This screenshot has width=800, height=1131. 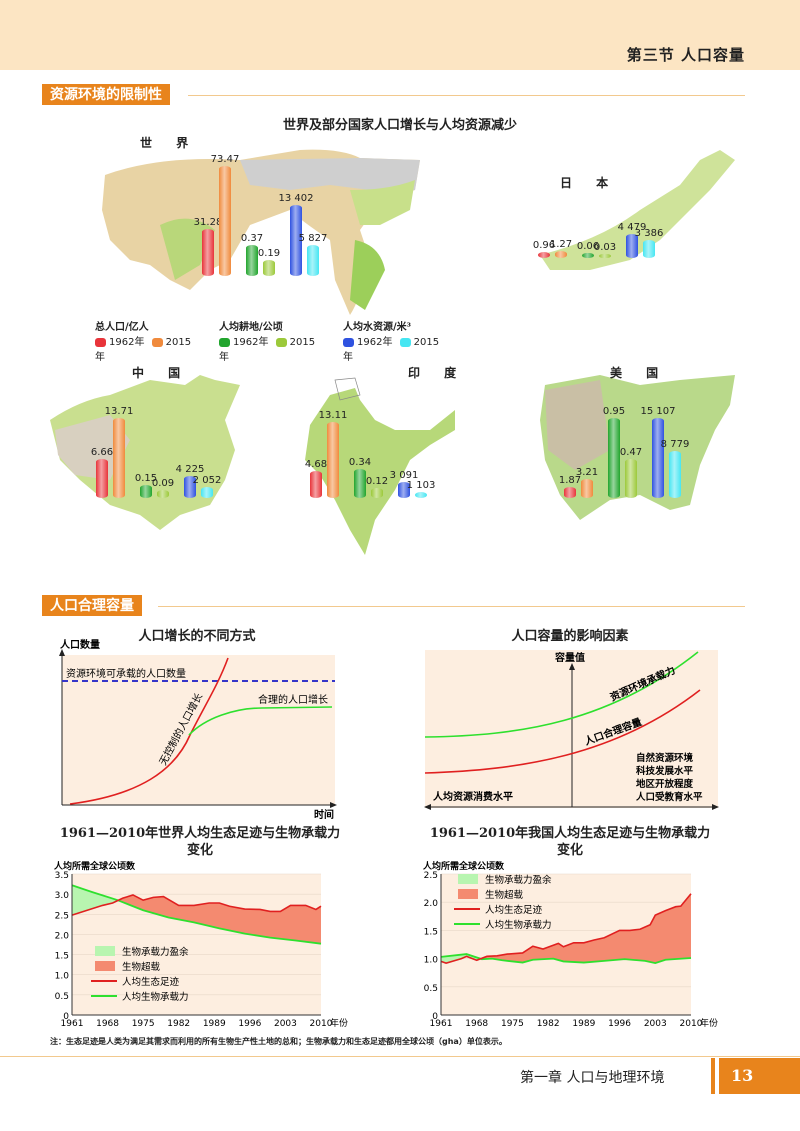 I want to click on bar-japan-land-1962: 0.06, so click(x=588, y=249).